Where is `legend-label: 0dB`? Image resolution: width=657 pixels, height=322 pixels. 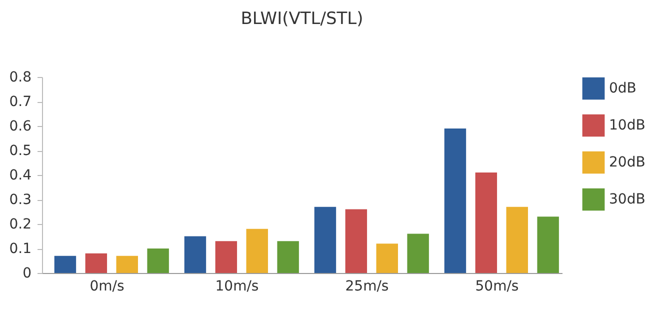 legend-label: 0dB is located at coordinates (622, 88).